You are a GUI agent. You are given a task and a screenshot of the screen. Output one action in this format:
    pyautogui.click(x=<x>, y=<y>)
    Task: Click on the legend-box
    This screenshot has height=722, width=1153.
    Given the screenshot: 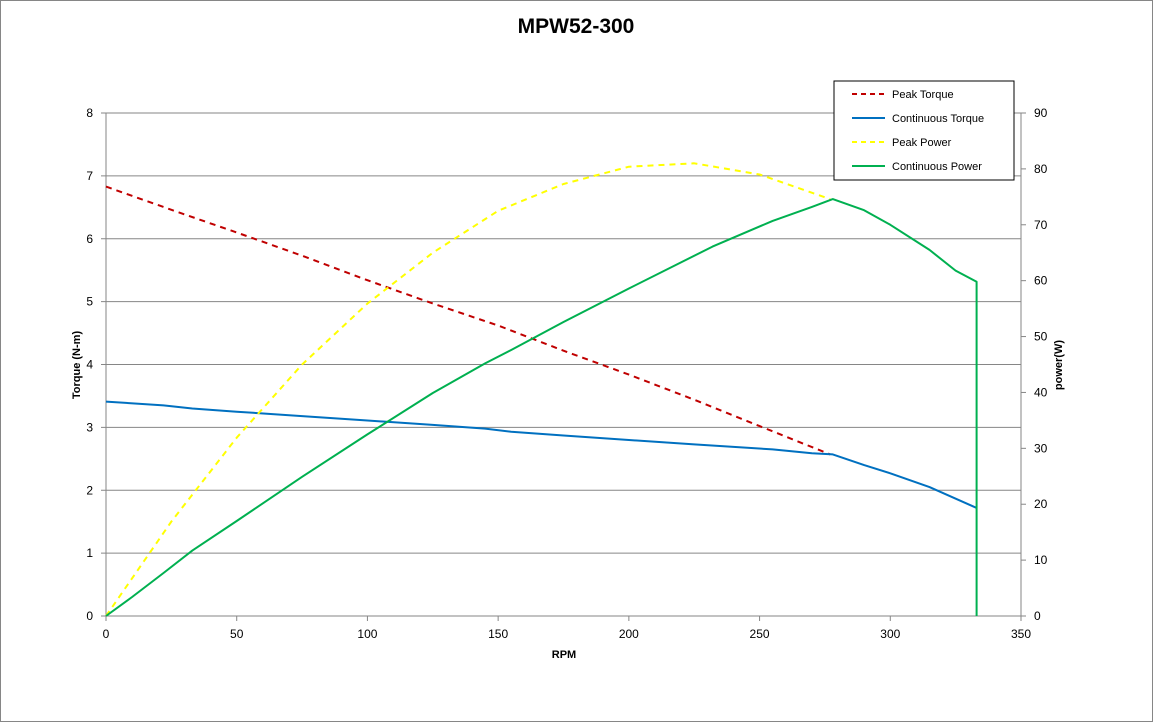 What is the action you would take?
    pyautogui.click(x=924, y=130)
    